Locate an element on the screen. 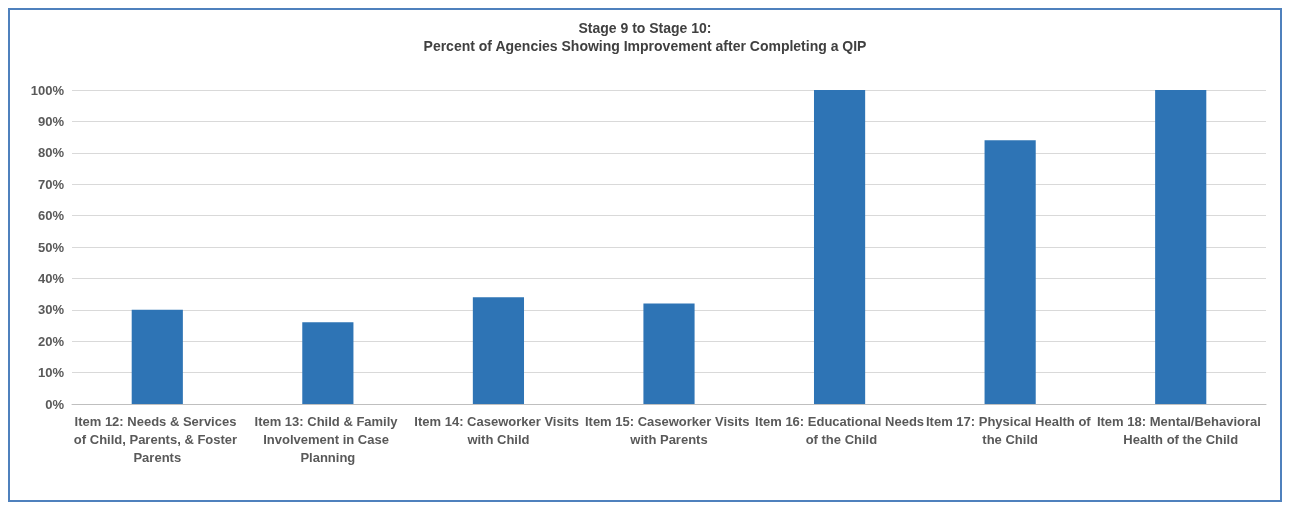 Image resolution: width=1296 pixels, height=516 pixels. y-tick-label: 90% is located at coordinates (51, 121).